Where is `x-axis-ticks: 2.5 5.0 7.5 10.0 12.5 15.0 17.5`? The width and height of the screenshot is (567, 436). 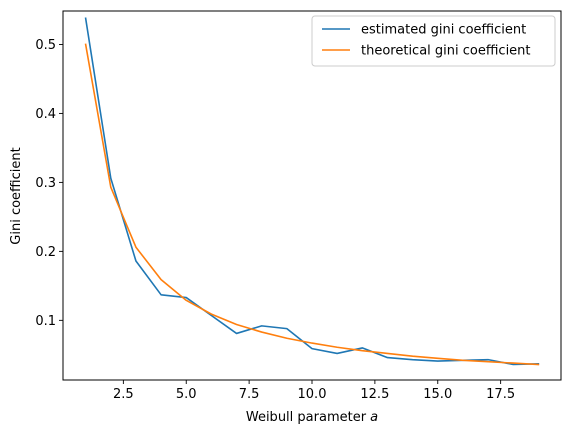
x-axis-ticks: 2.5 5.0 7.5 10.0 12.5 15.0 17.5 is located at coordinates (314, 391).